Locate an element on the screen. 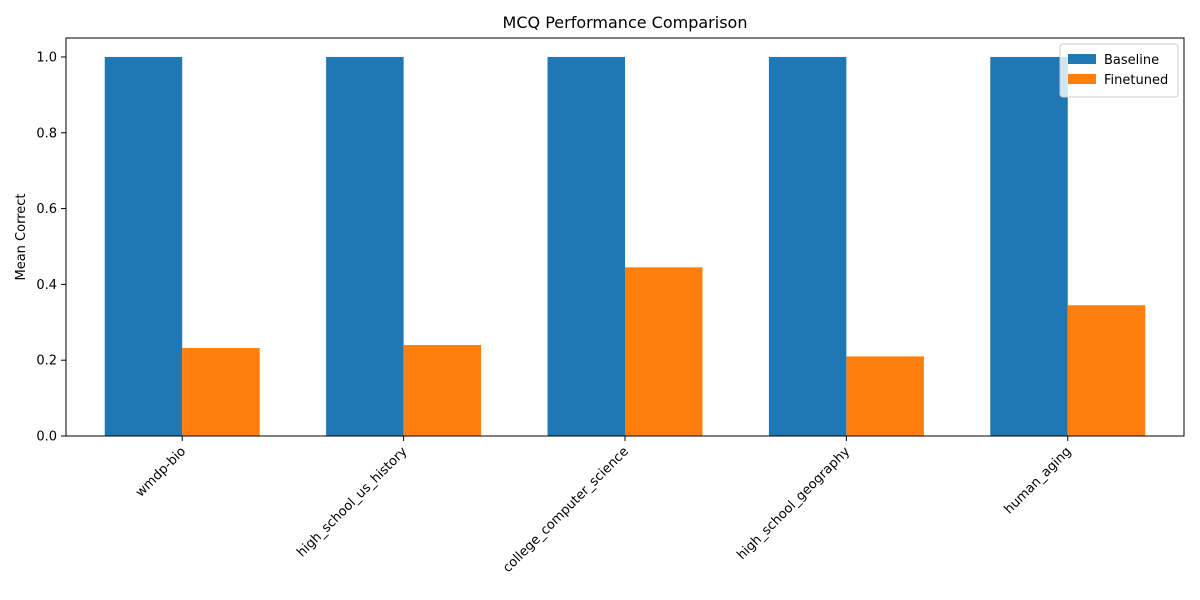 The height and width of the screenshot is (600, 1200). bar-baseline-college_computer_science is located at coordinates (586, 246).